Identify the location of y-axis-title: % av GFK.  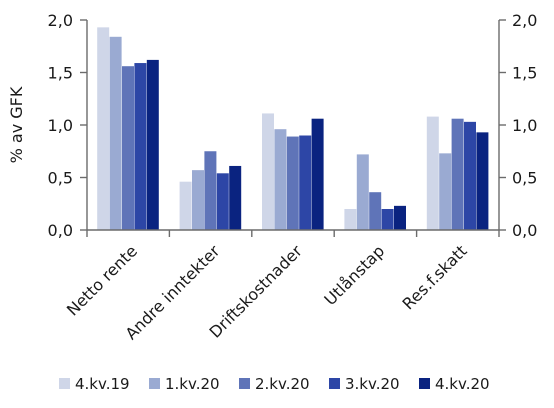
(16, 124).